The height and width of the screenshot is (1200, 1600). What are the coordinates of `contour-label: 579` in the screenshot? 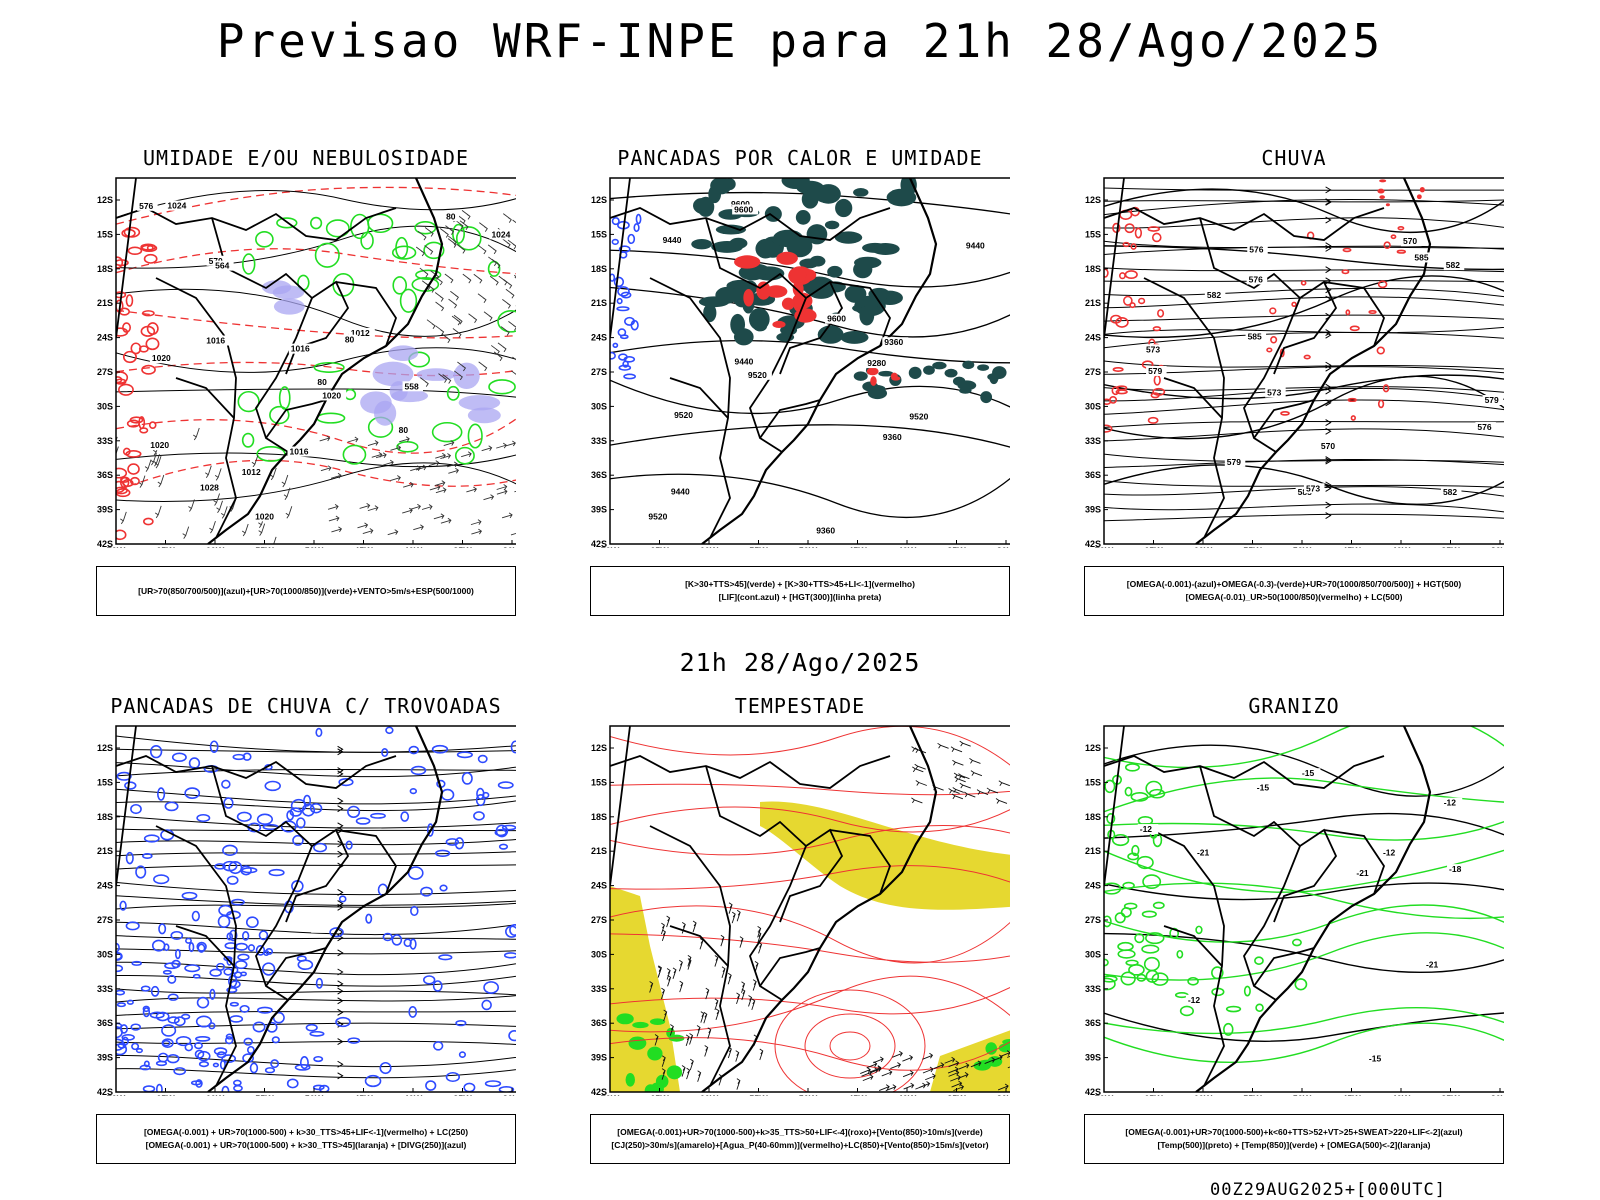 It's located at (1155, 371).